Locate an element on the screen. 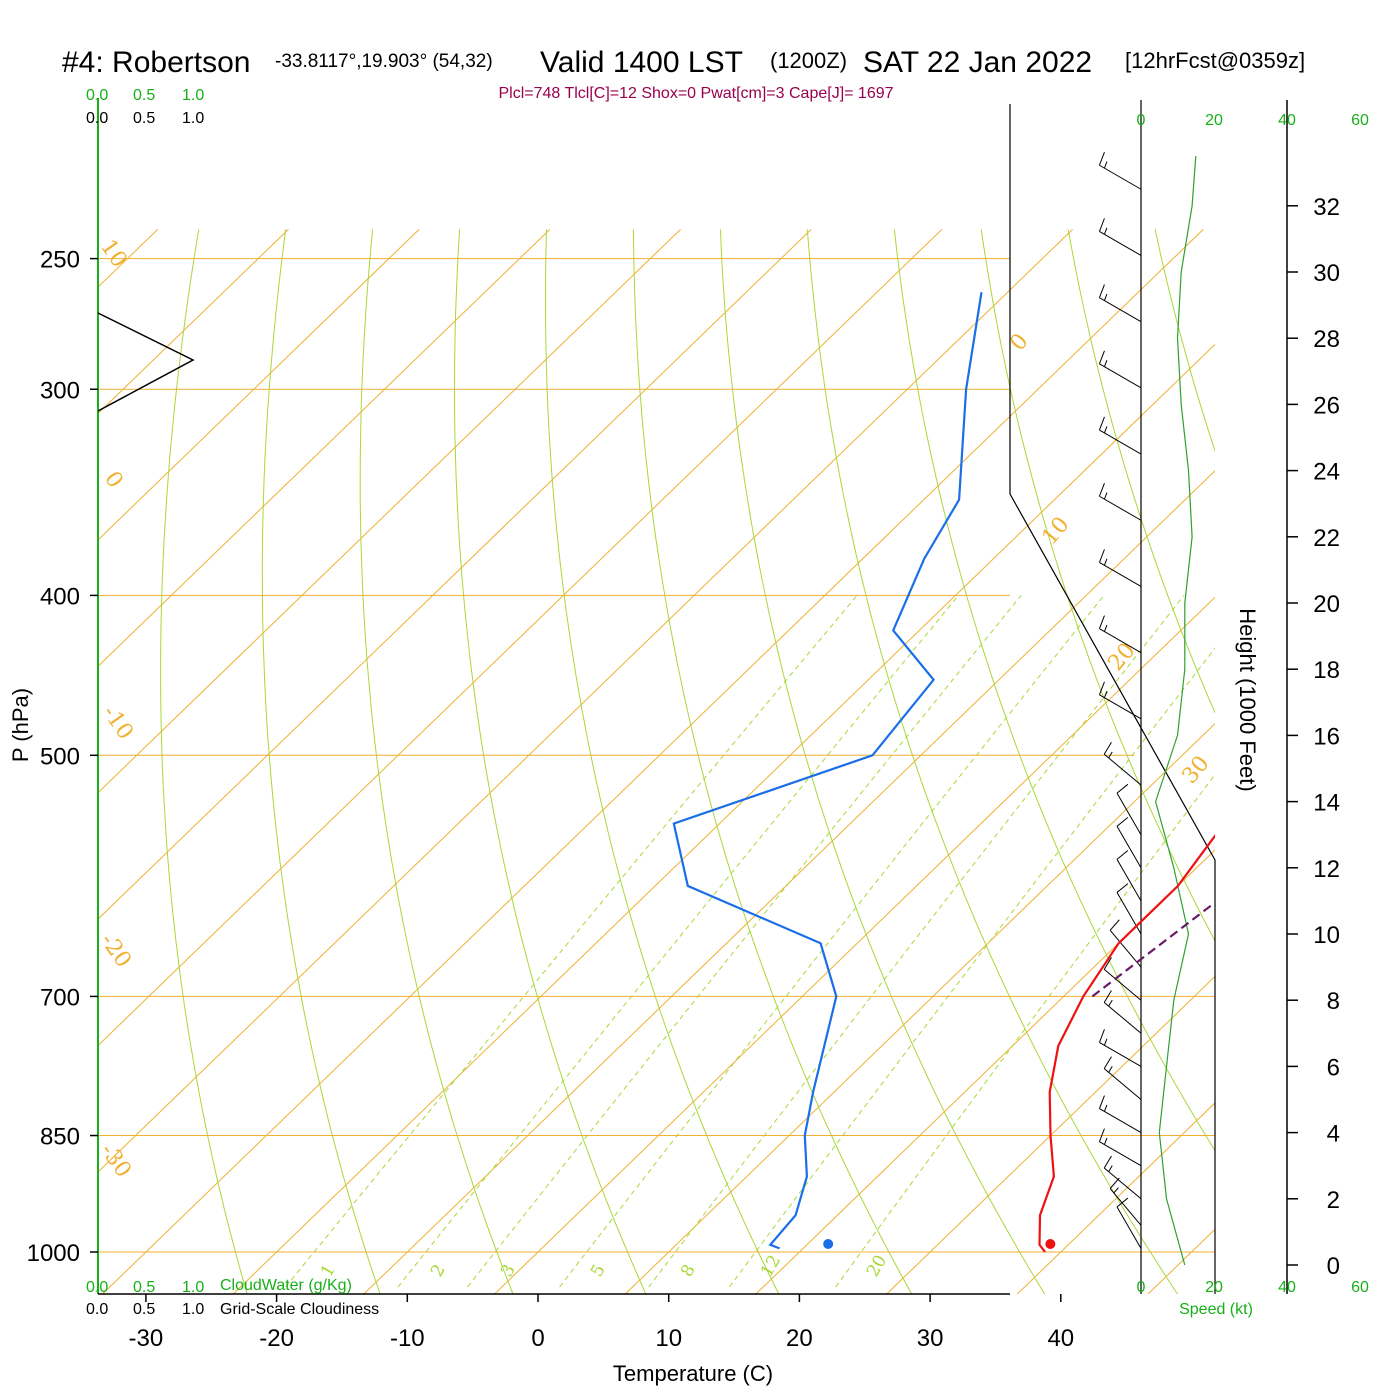  height-profile is located at coordinates (1175, 711).